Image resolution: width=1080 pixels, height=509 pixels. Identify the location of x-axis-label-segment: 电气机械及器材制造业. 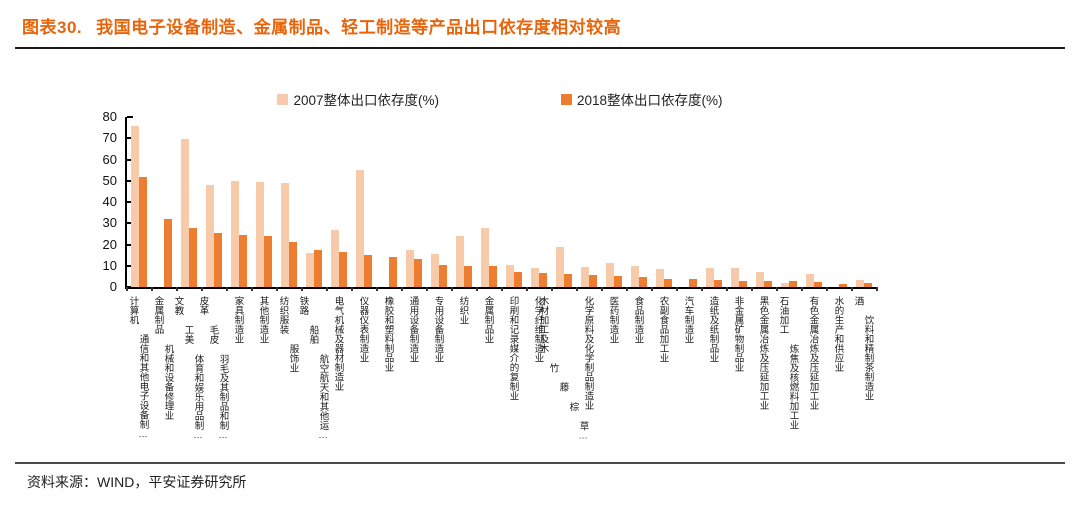
(338, 343).